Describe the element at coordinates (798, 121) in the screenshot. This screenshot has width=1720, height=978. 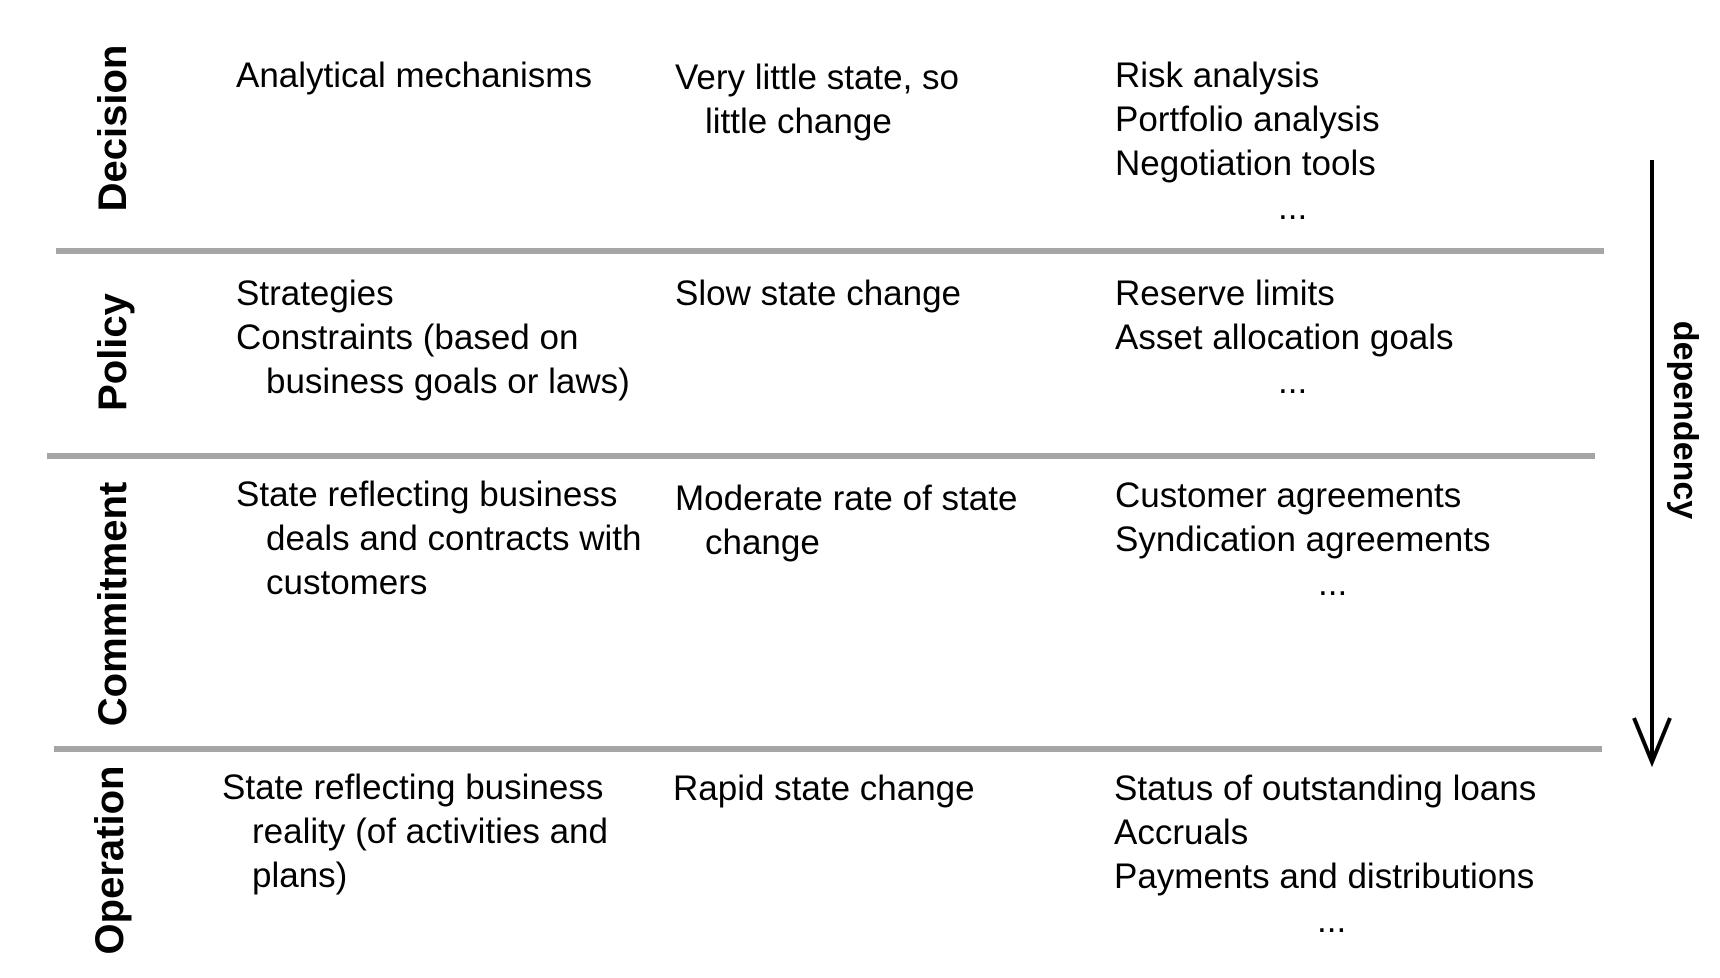
I see `decision-change-line: little change` at that location.